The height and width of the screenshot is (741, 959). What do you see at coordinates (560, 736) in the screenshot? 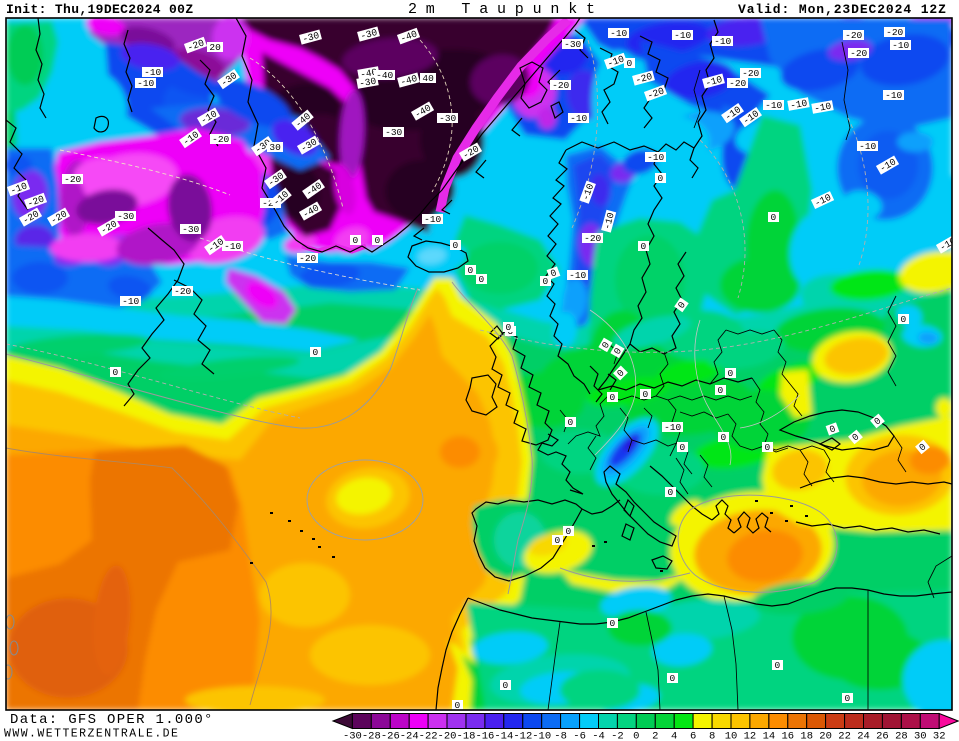
I see `svg-text: -8` at bounding box center [560, 736].